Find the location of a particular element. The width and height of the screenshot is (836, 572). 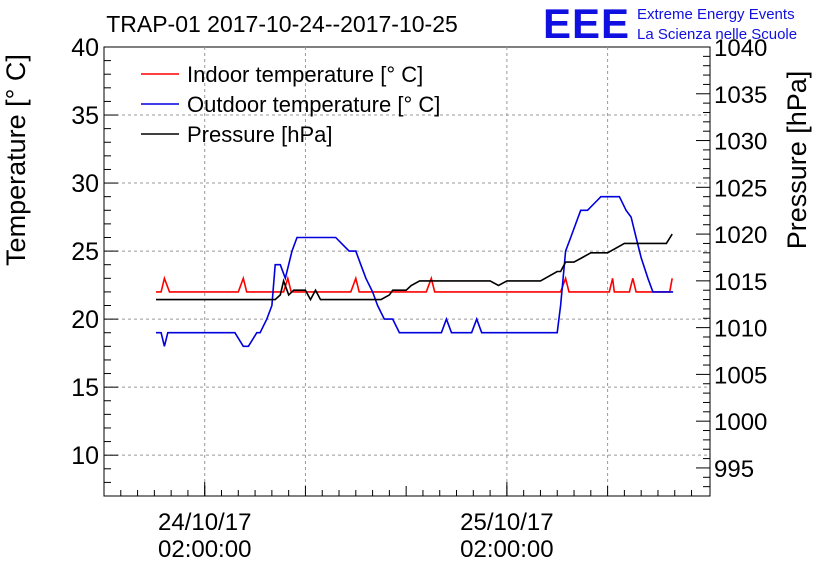

eee-logo-mark: EEE is located at coordinates (586, 23).